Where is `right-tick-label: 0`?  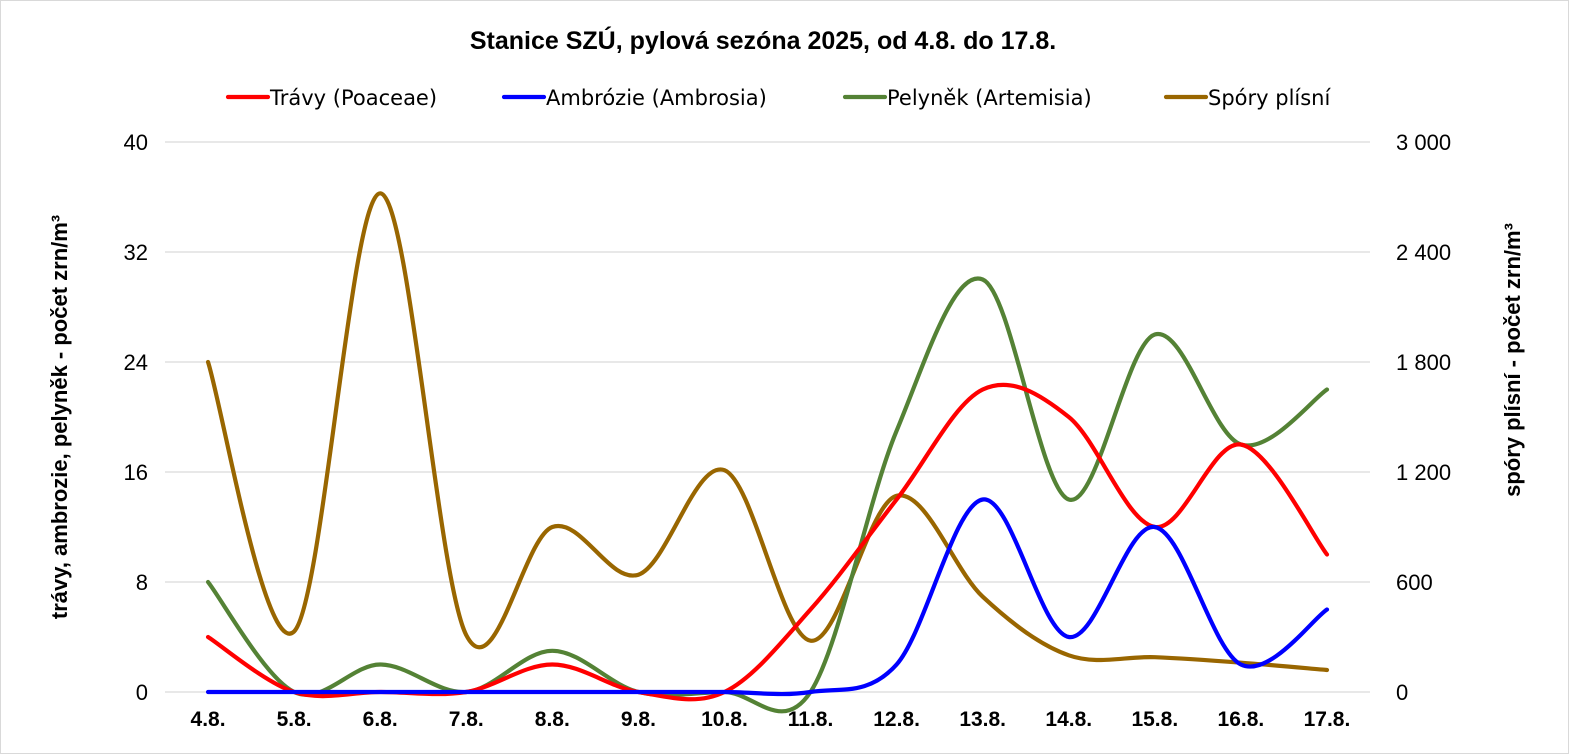 right-tick-label: 0 is located at coordinates (1402, 692).